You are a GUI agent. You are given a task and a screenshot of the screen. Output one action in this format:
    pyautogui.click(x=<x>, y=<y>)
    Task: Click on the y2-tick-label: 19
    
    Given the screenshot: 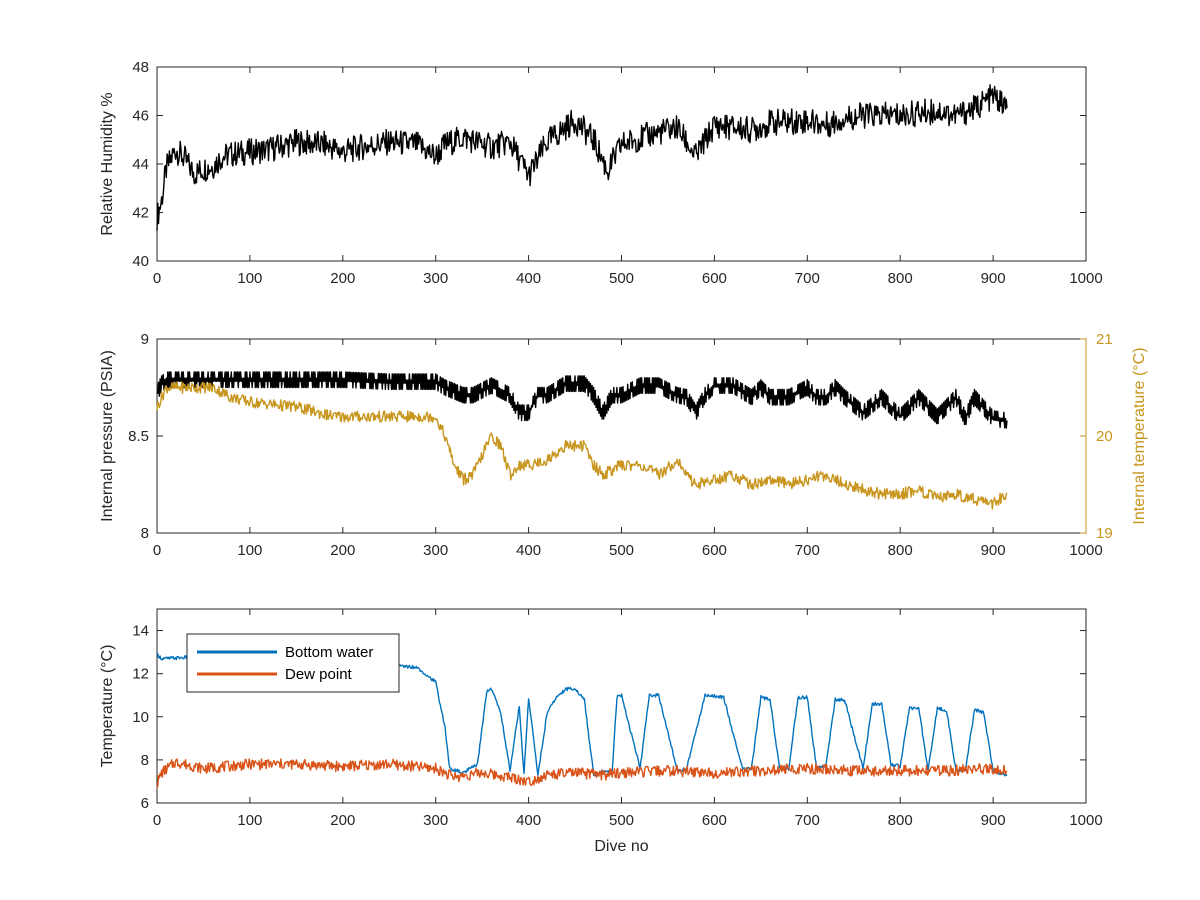 What is the action you would take?
    pyautogui.click(x=1104, y=533)
    